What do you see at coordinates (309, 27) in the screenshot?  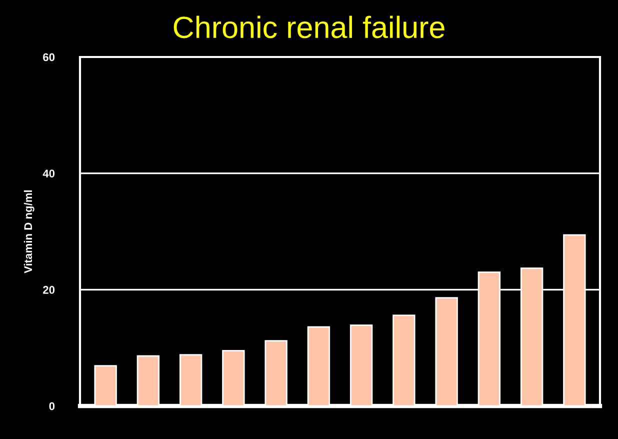 I see `chart-title: Chronic renal failure` at bounding box center [309, 27].